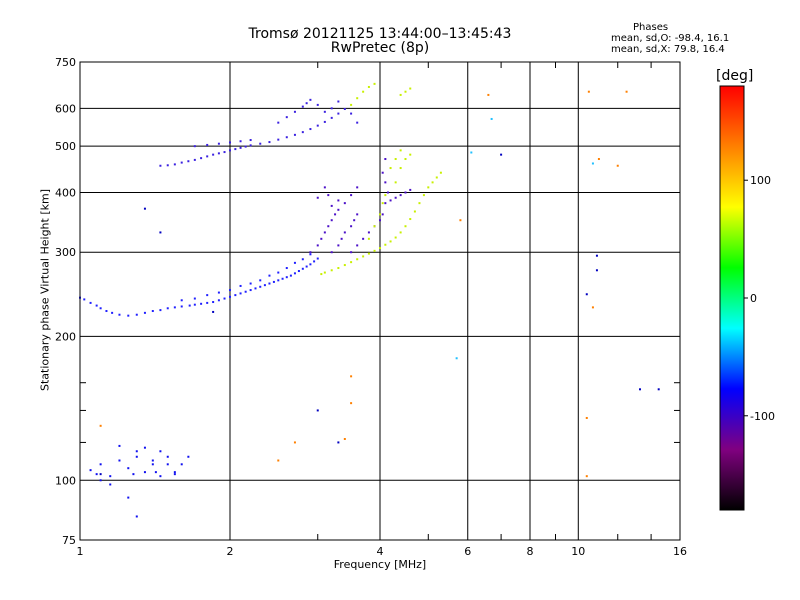 The image size is (800, 600). What do you see at coordinates (80, 551) in the screenshot?
I see `x-tick-label: 1` at bounding box center [80, 551].